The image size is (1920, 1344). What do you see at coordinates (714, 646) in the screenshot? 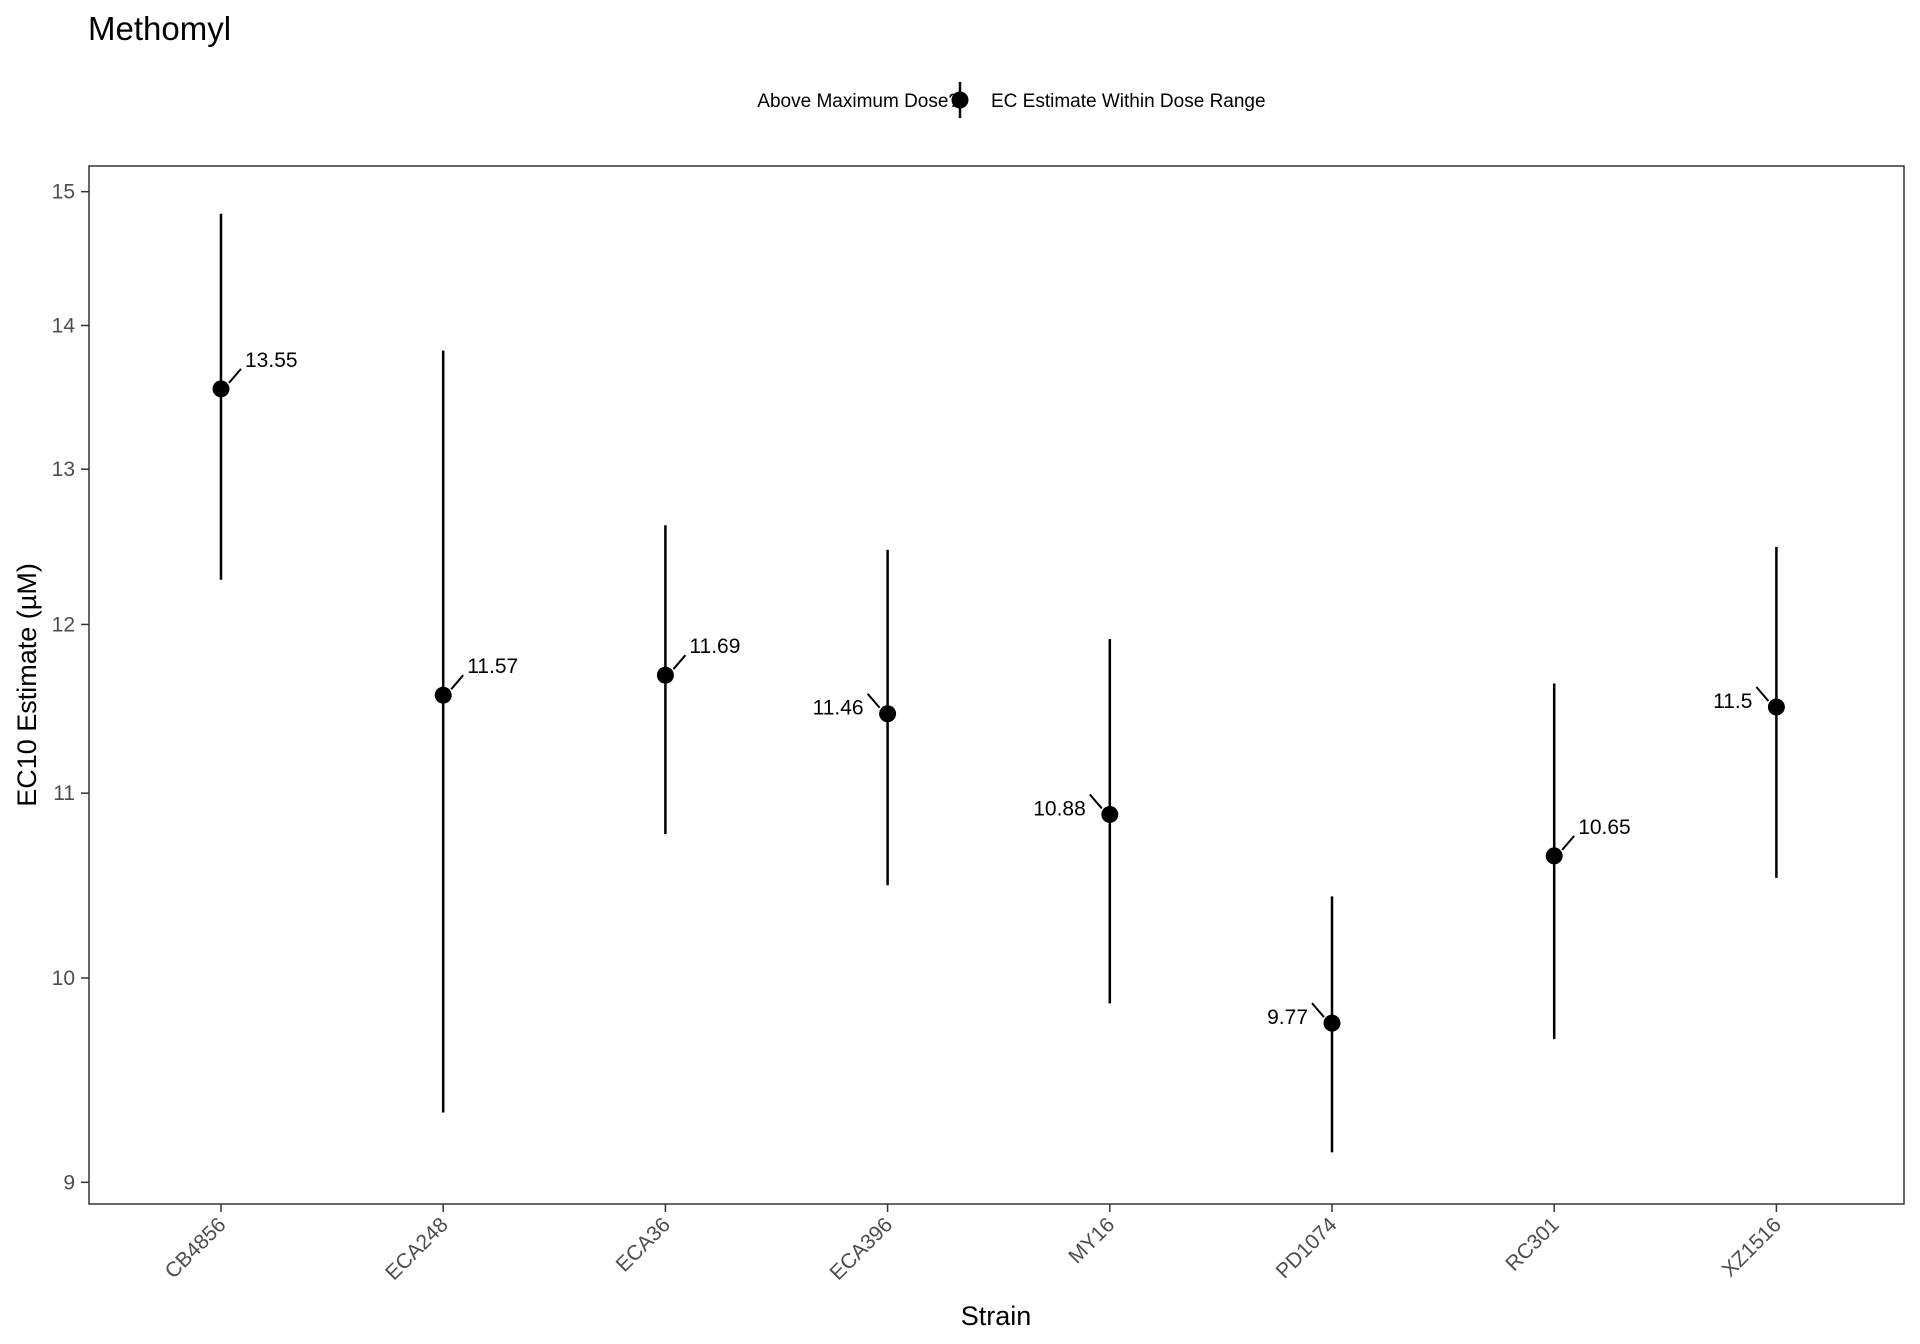
I see `data-label: 11.69` at bounding box center [714, 646].